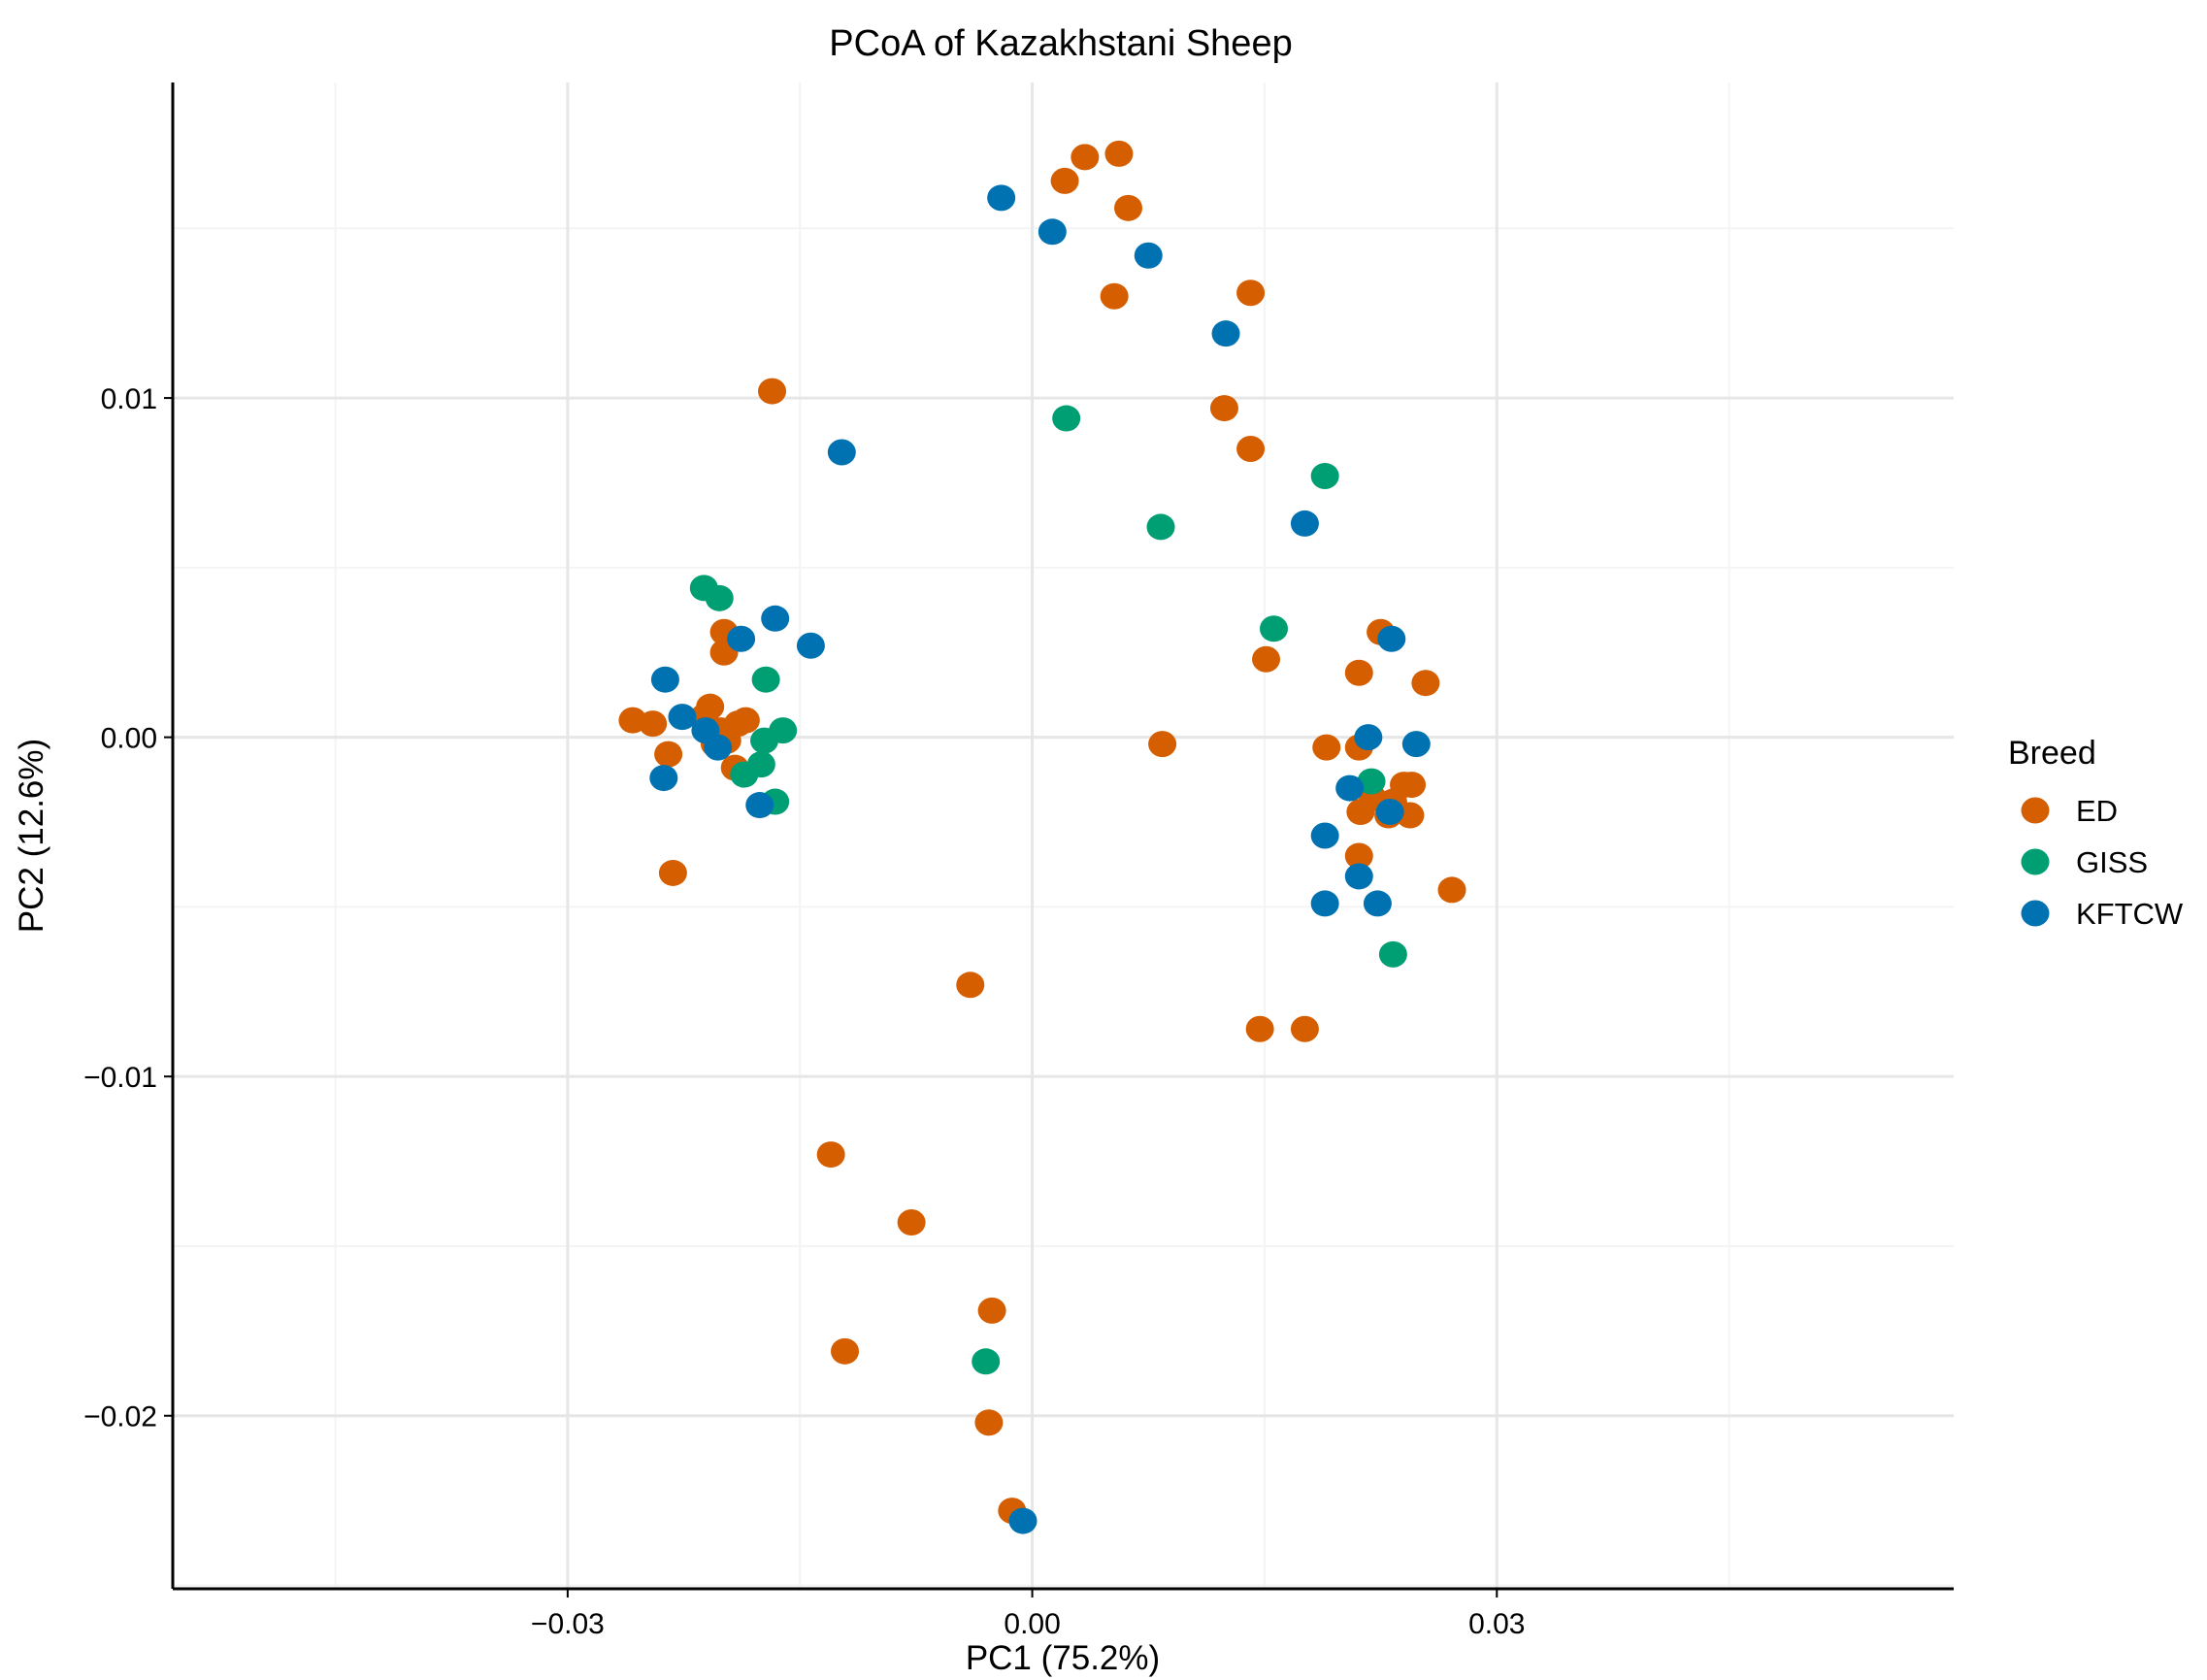 This screenshot has height=1680, width=2207. What do you see at coordinates (2035, 810) in the screenshot?
I see `legend-swatch-ed` at bounding box center [2035, 810].